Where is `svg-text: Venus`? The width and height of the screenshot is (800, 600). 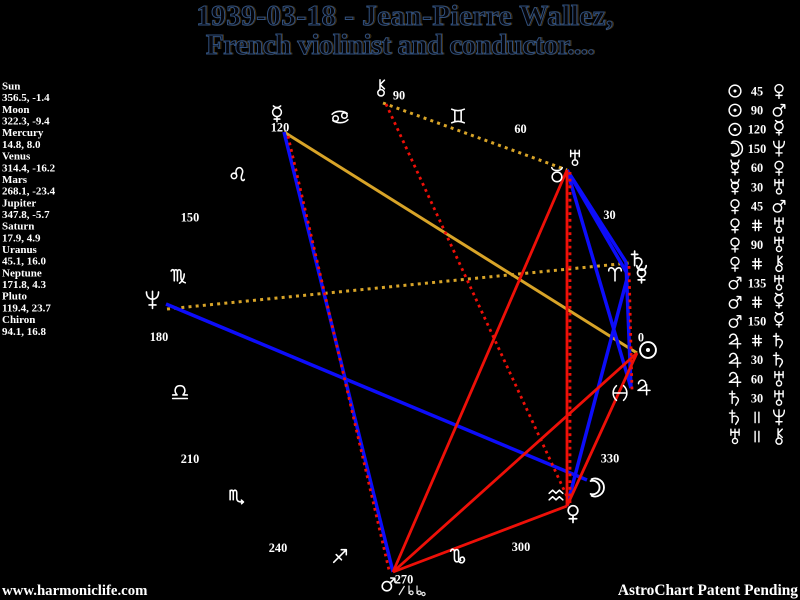 svg-text: Venus is located at coordinates (16, 157).